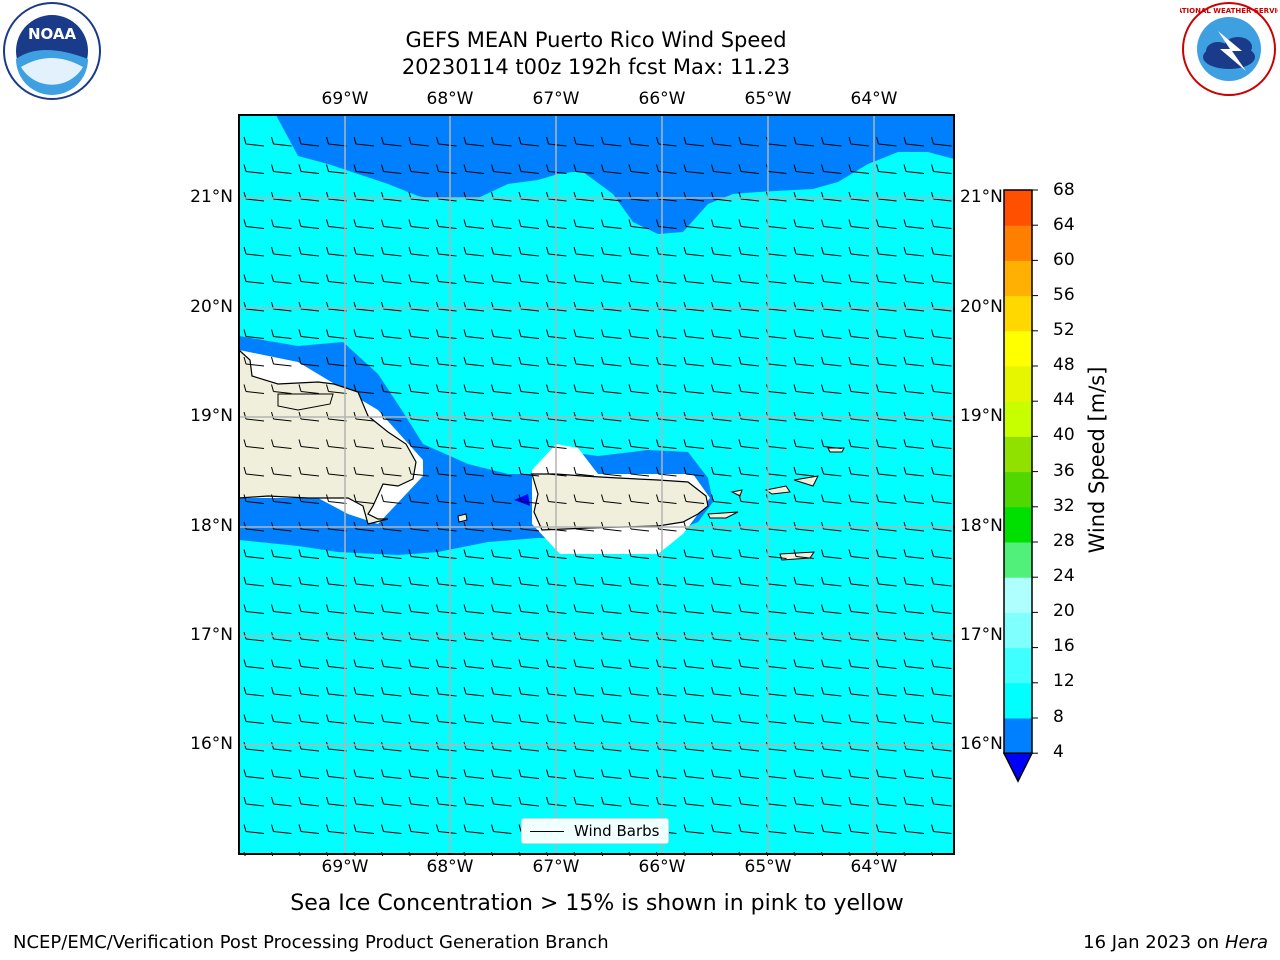 The width and height of the screenshot is (1280, 960). I want to click on lat-label-left: 19°N, so click(211, 416).